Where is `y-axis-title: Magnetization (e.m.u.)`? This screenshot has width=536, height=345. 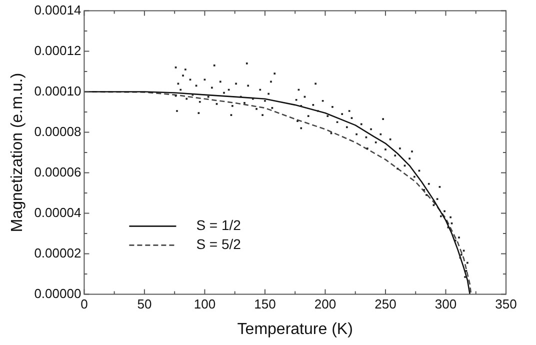
y-axis-title: Magnetization (e.m.u.) is located at coordinates (17, 152).